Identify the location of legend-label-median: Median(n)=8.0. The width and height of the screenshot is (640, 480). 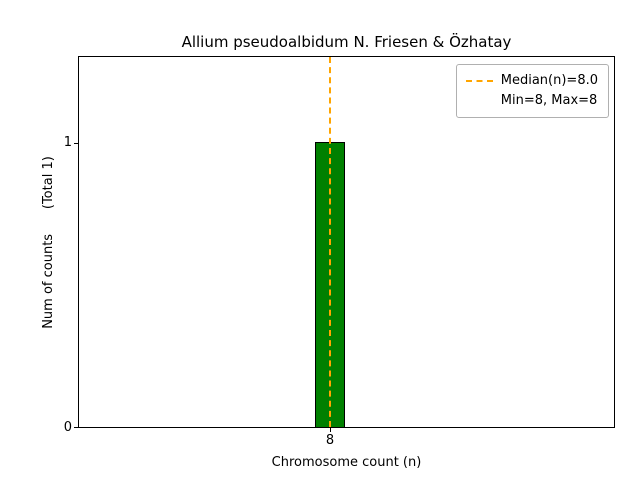
(549, 80).